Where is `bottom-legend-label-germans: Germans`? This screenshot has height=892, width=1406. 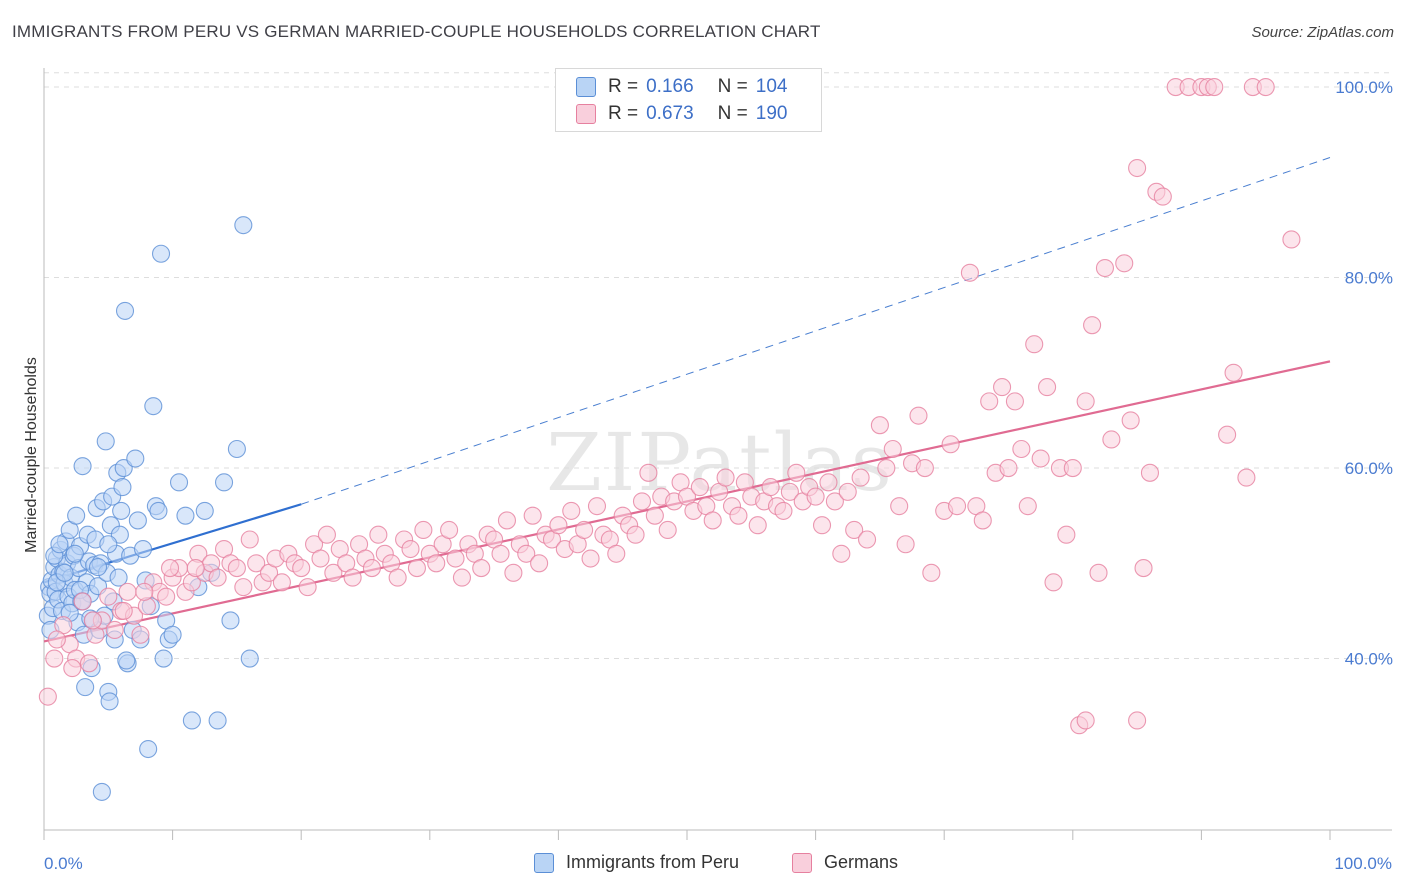
bottom-legend-label-germans: Germans is located at coordinates (861, 862).